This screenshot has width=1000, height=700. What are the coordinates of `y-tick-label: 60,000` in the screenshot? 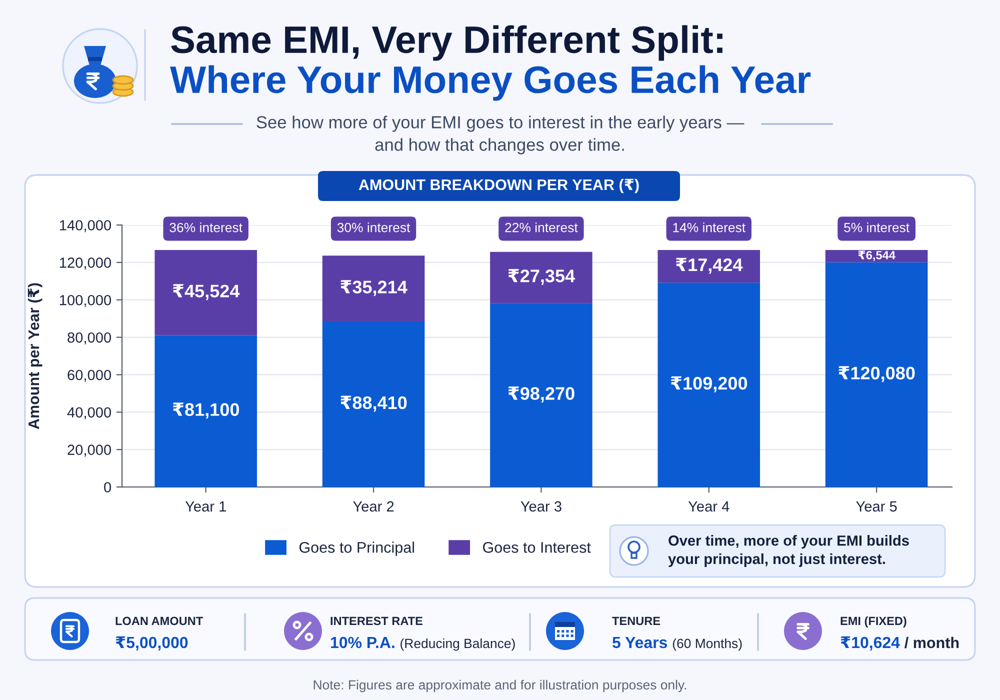 It's located at (90, 376).